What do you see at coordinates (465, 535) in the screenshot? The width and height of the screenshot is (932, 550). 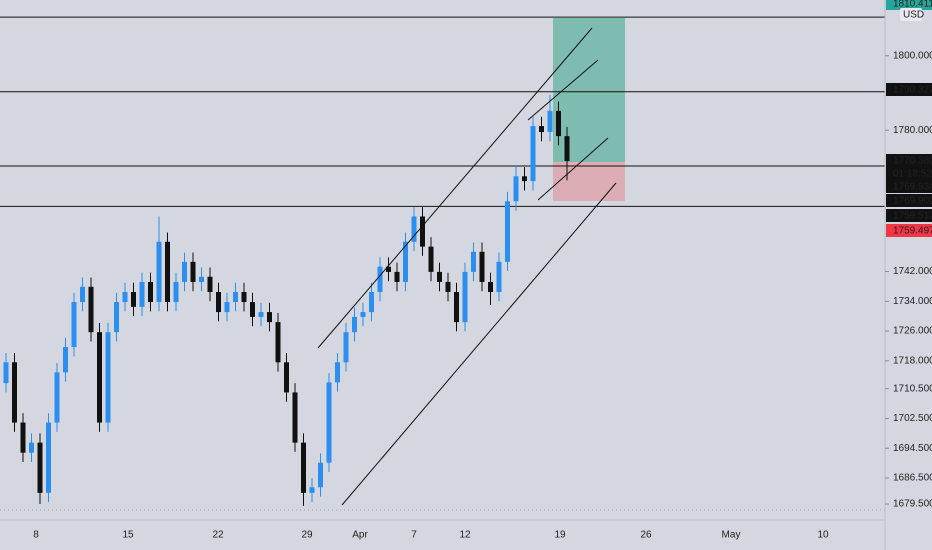 I see `x-tick-label: 12` at bounding box center [465, 535].